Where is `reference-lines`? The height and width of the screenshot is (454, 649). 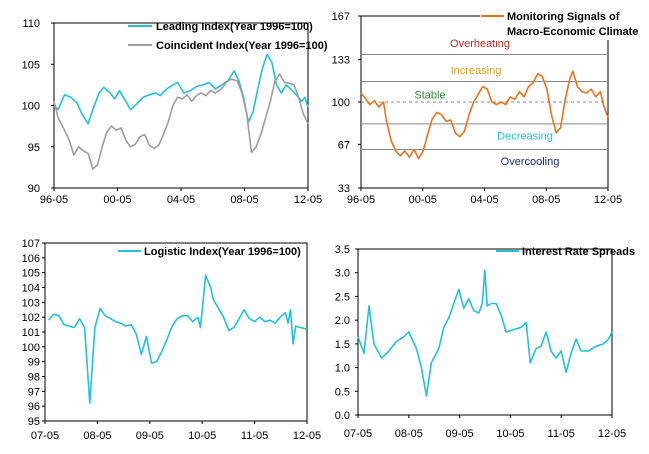
reference-lines is located at coordinates (484, 102).